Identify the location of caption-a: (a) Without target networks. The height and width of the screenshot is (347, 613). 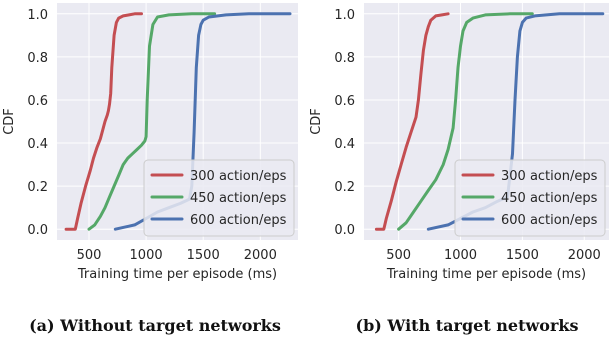
(155, 325).